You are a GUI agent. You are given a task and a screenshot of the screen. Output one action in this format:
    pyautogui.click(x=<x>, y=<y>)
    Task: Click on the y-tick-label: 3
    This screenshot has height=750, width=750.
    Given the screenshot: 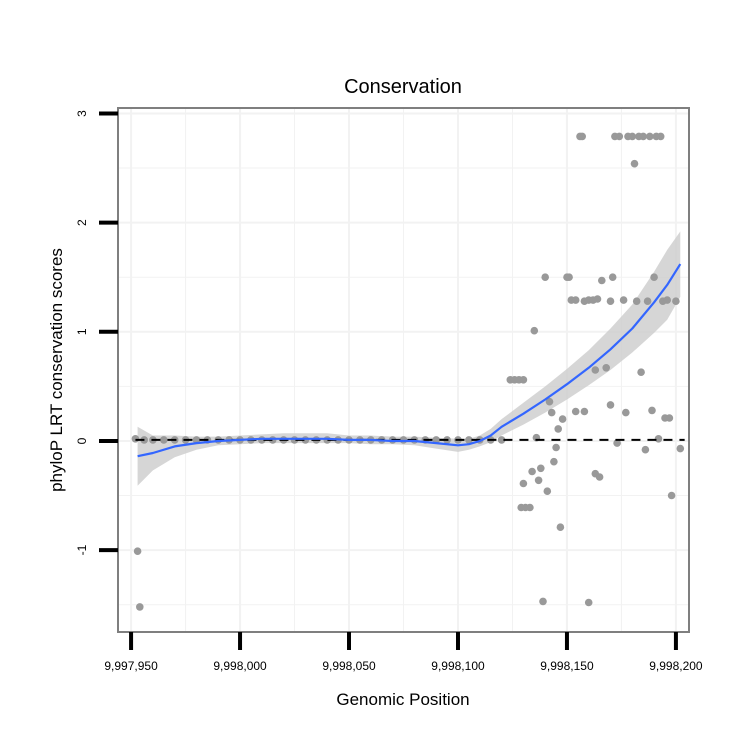 What is the action you would take?
    pyautogui.click(x=82, y=113)
    